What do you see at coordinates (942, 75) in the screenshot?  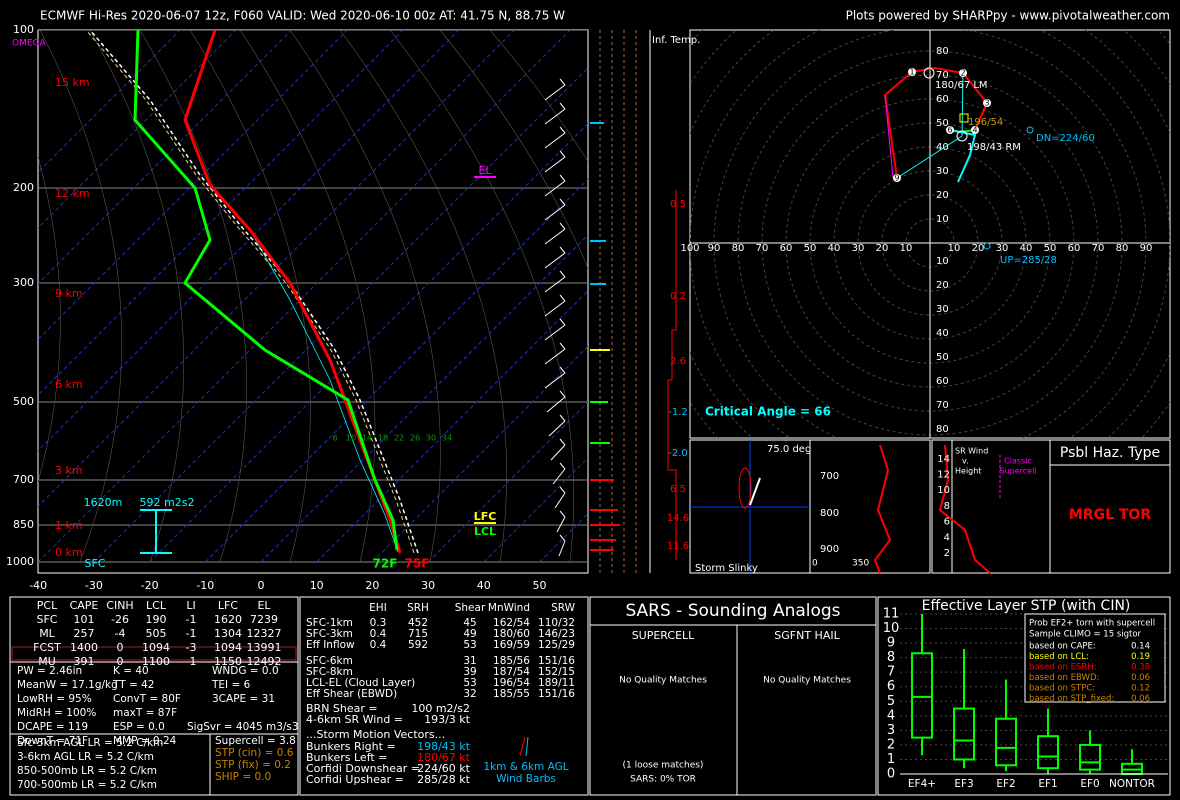 I see `label: 70` at bounding box center [942, 75].